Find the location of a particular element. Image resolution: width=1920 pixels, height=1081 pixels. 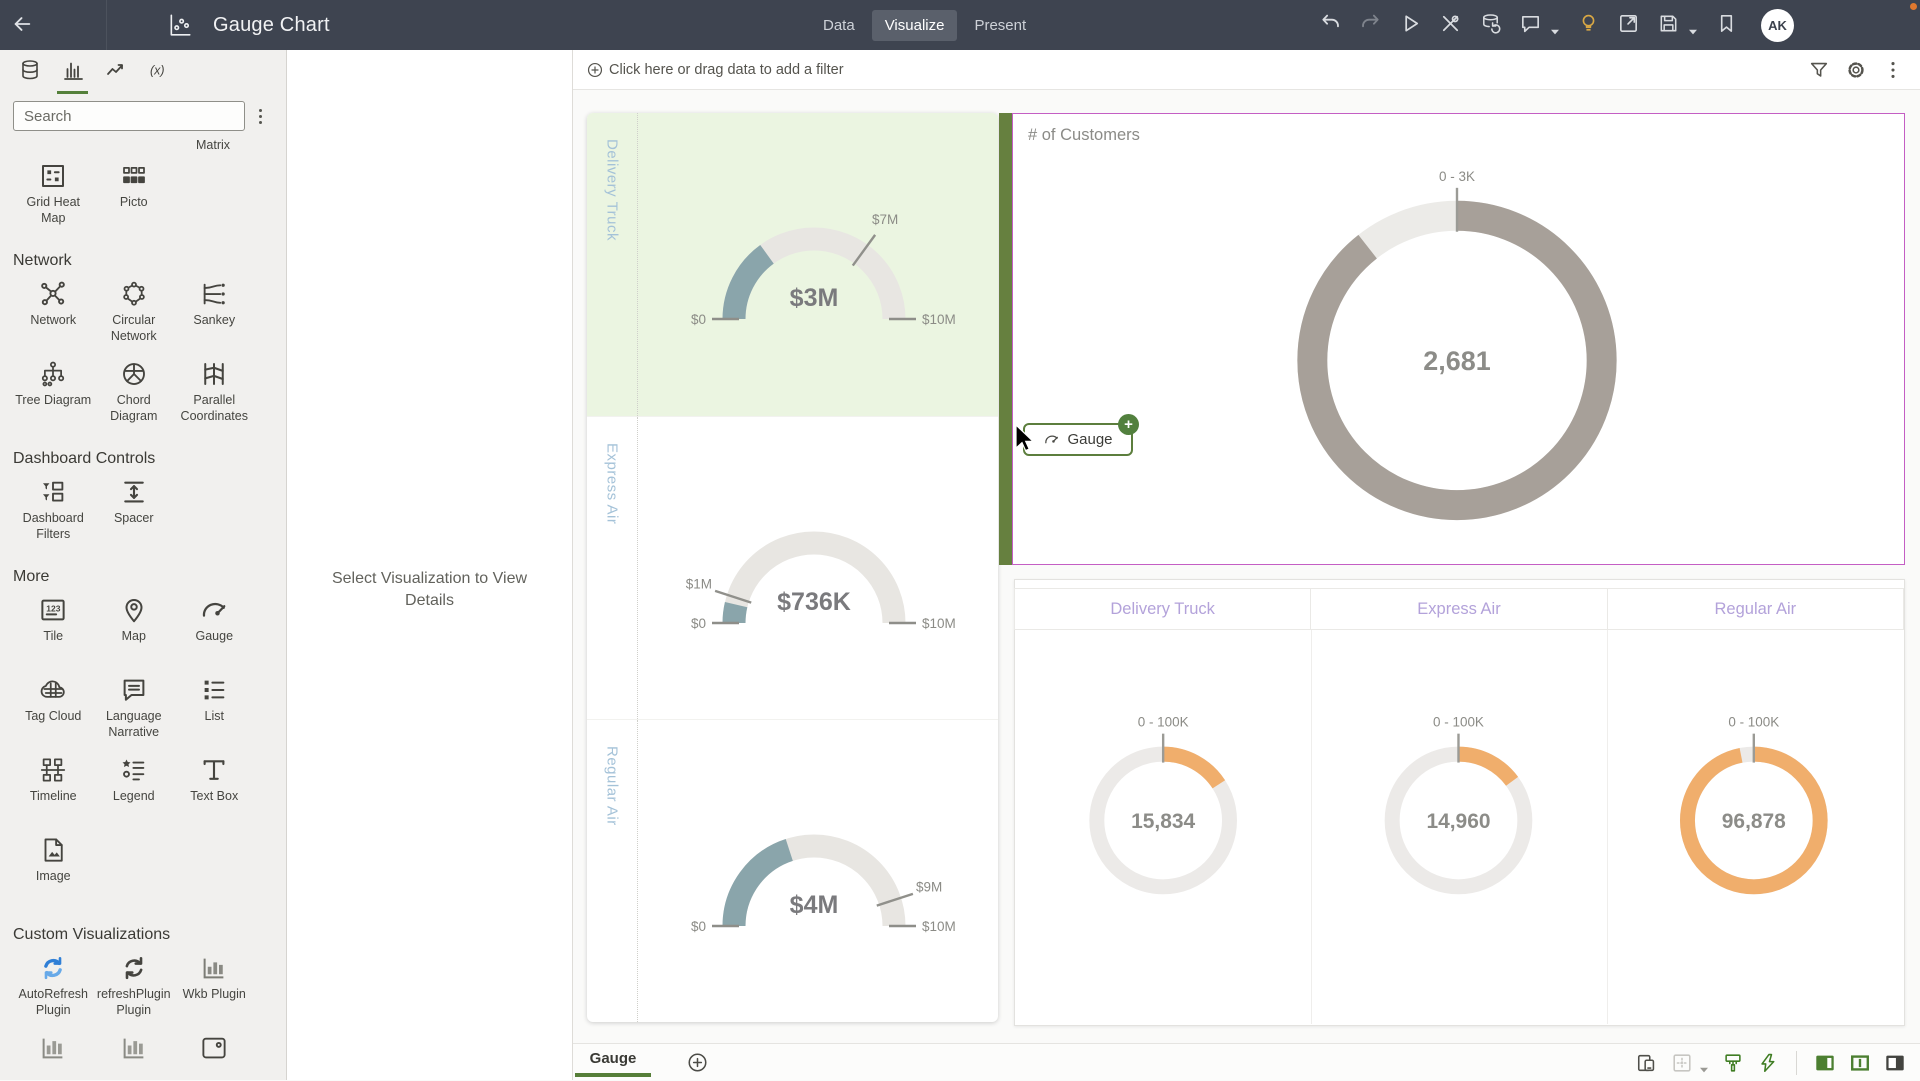

viz-section-header: Custom Visualizations is located at coordinates (92, 934).